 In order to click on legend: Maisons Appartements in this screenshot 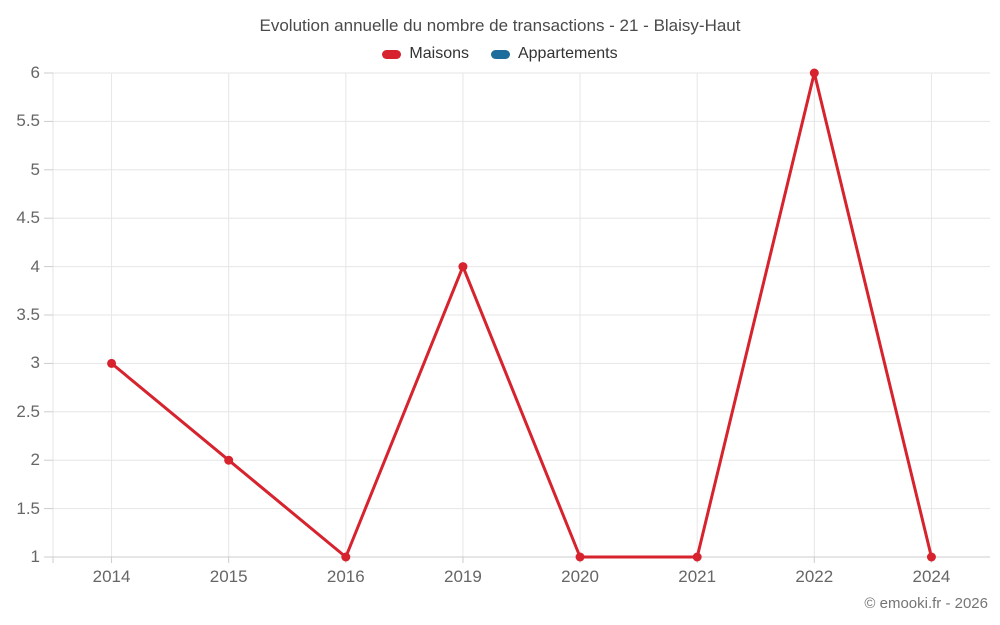, I will do `click(500, 54)`.